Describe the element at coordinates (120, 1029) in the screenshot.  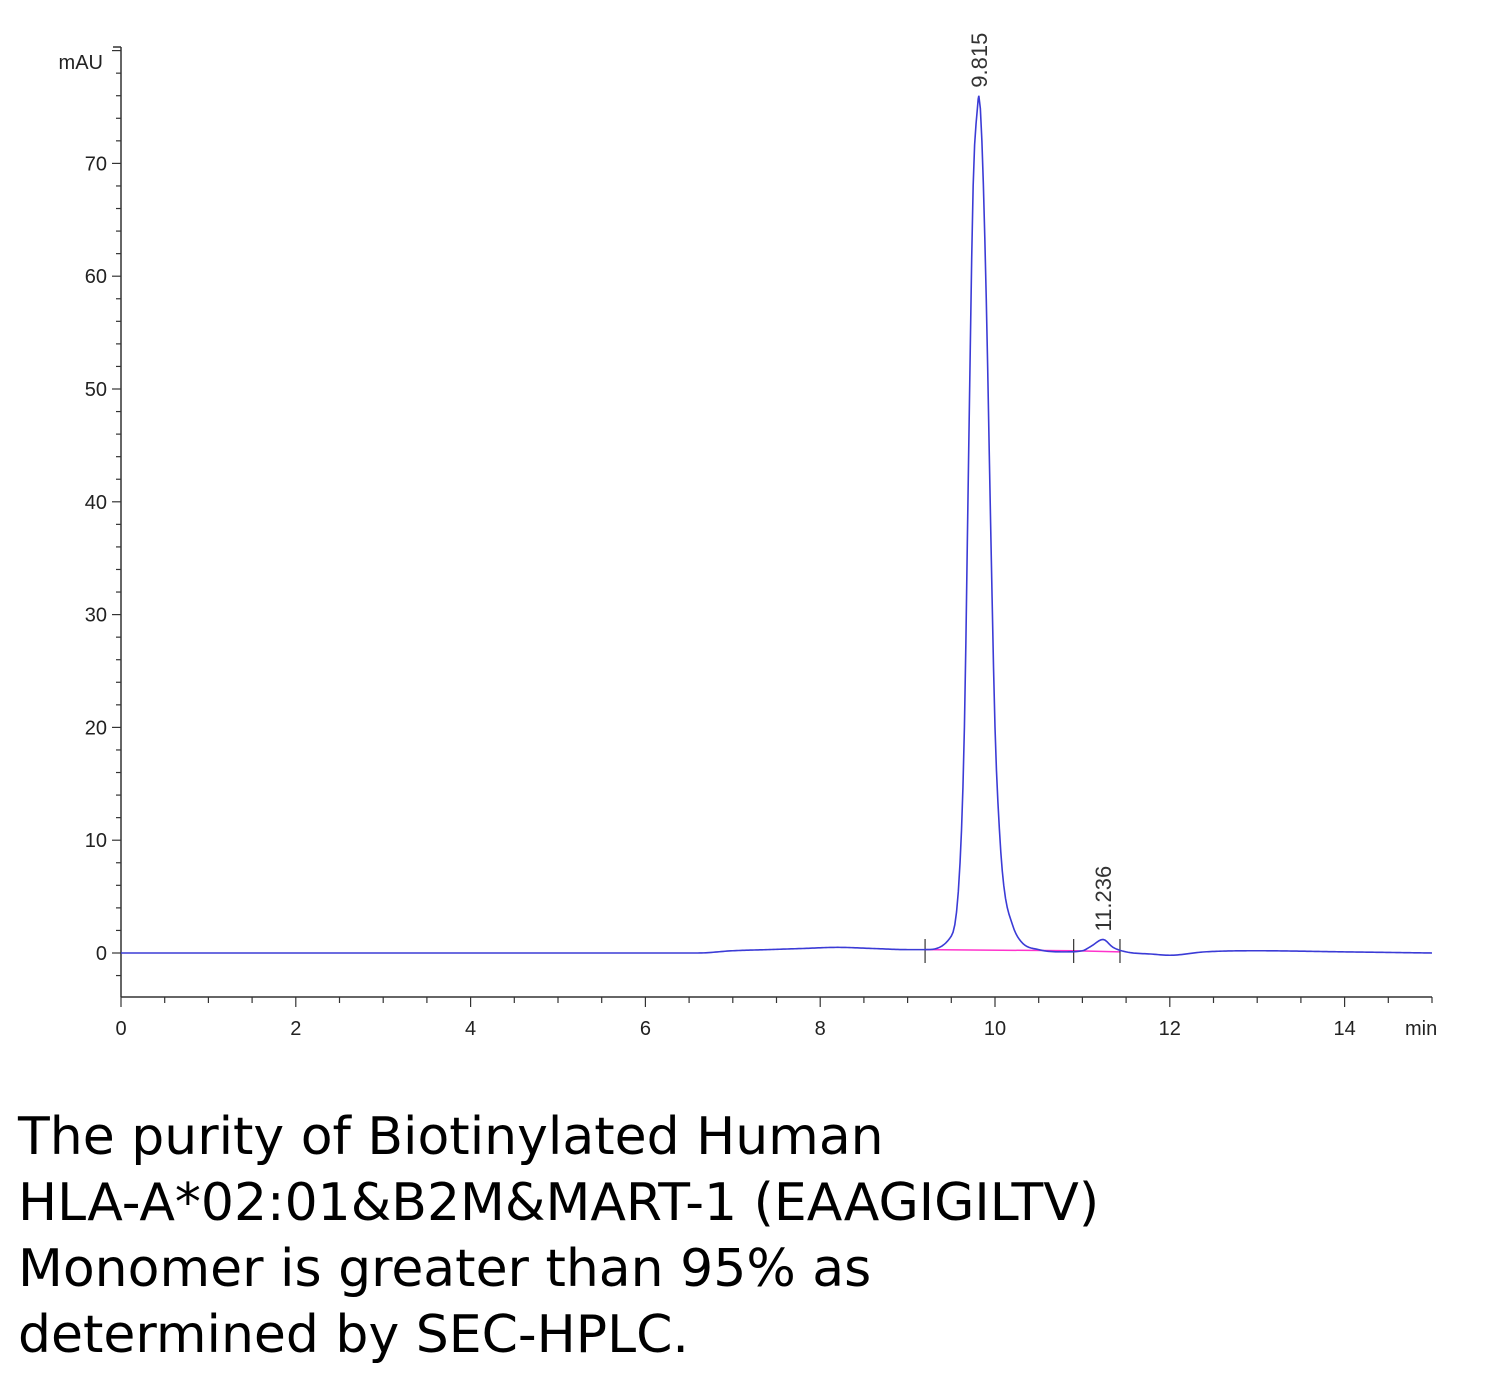
I see `x-tick-label: 0` at that location.